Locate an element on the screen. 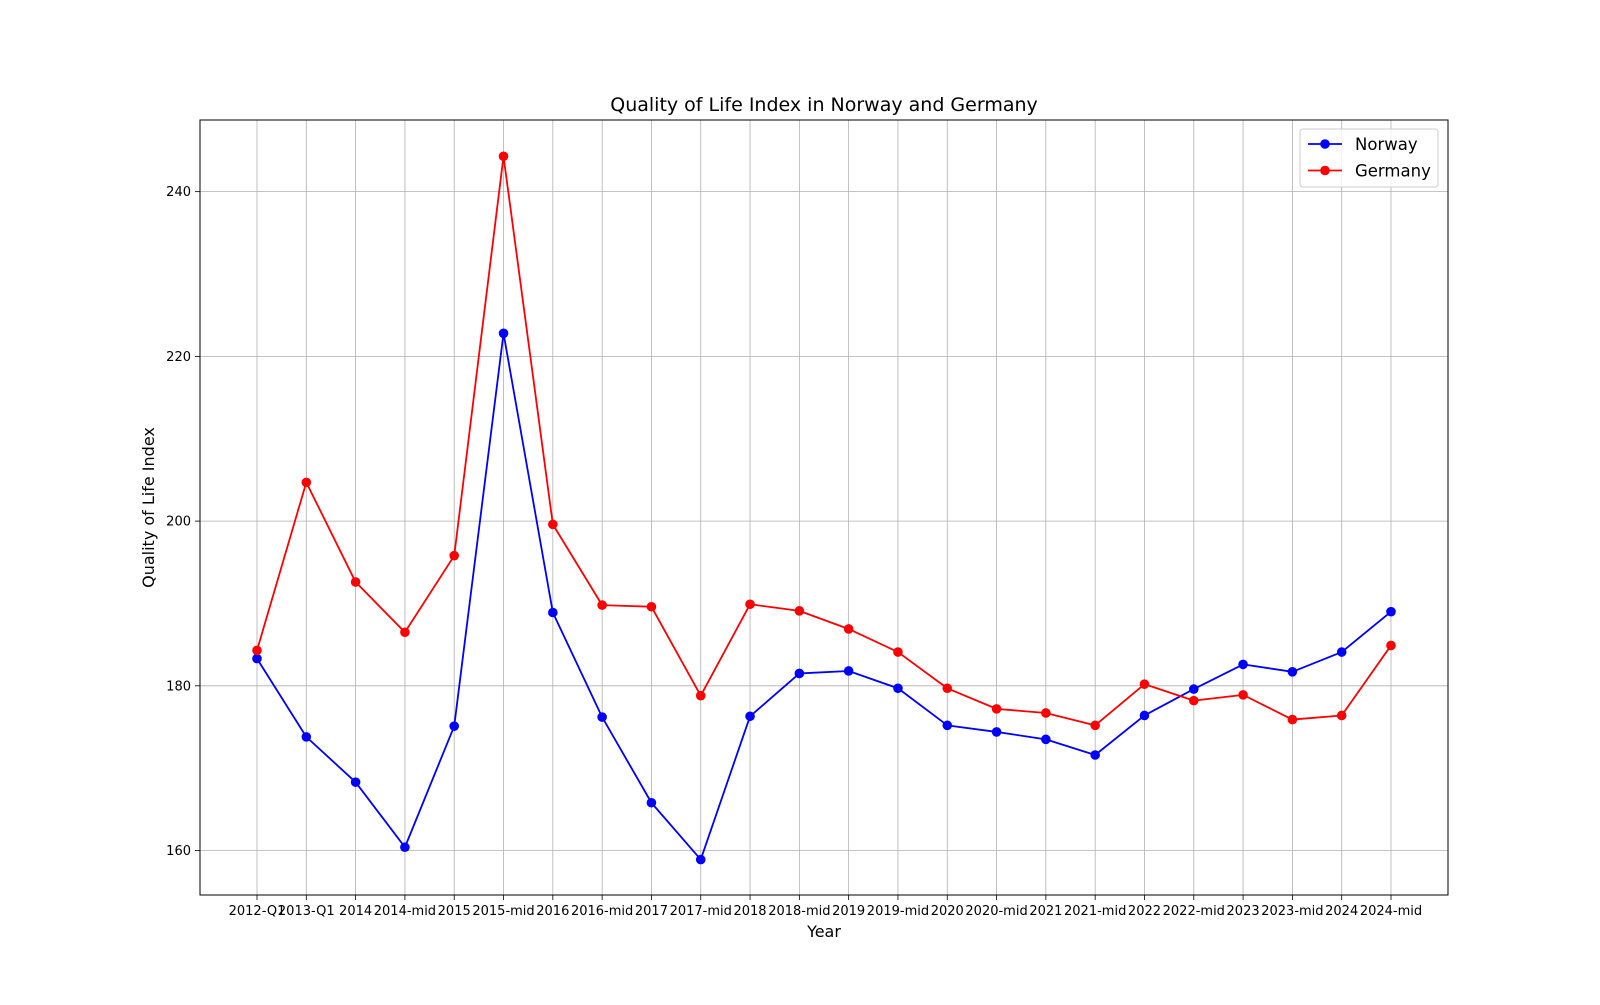  x-tick-label: 2024-mid is located at coordinates (1391, 911).